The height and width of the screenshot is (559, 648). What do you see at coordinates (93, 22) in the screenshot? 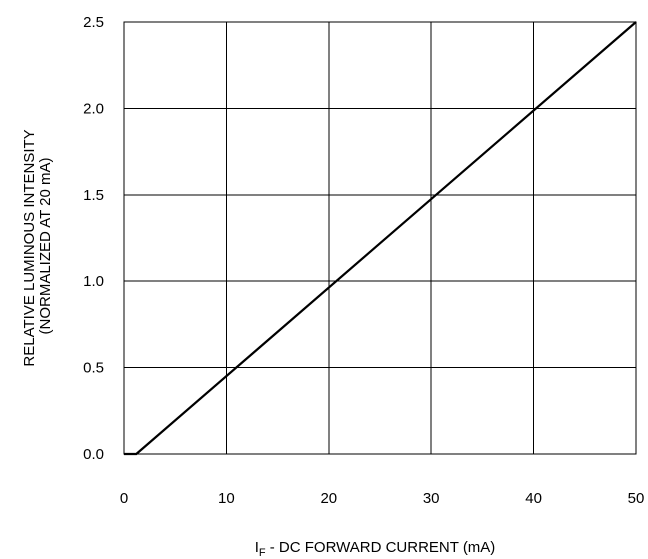
I see `y-tick-label: 2.5` at bounding box center [93, 22].